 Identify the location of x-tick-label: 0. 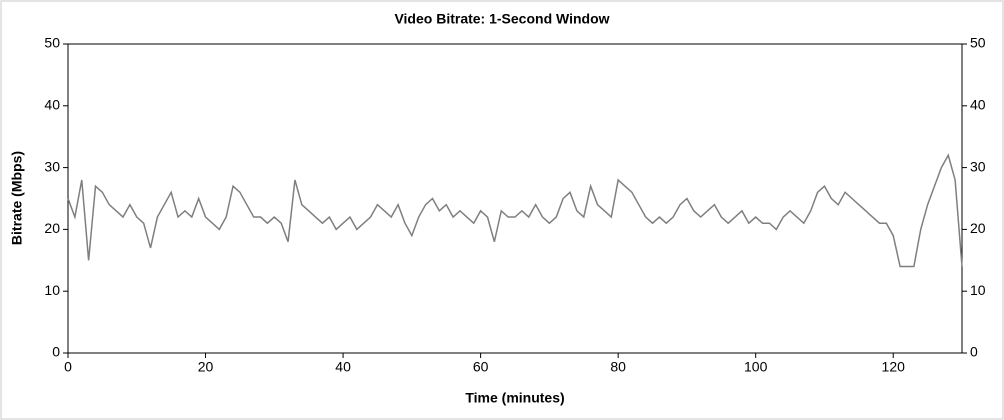
(68, 367).